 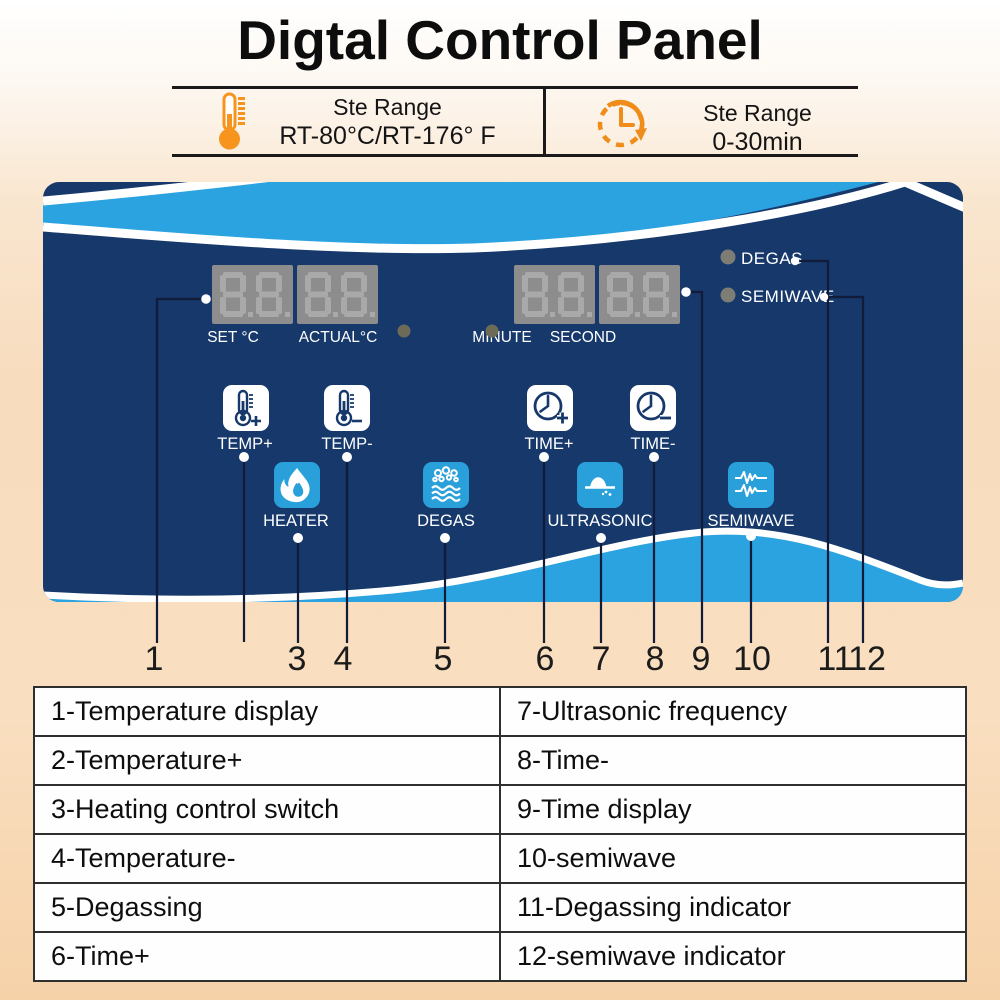 I want to click on callout-number-3: 3, so click(x=297, y=659).